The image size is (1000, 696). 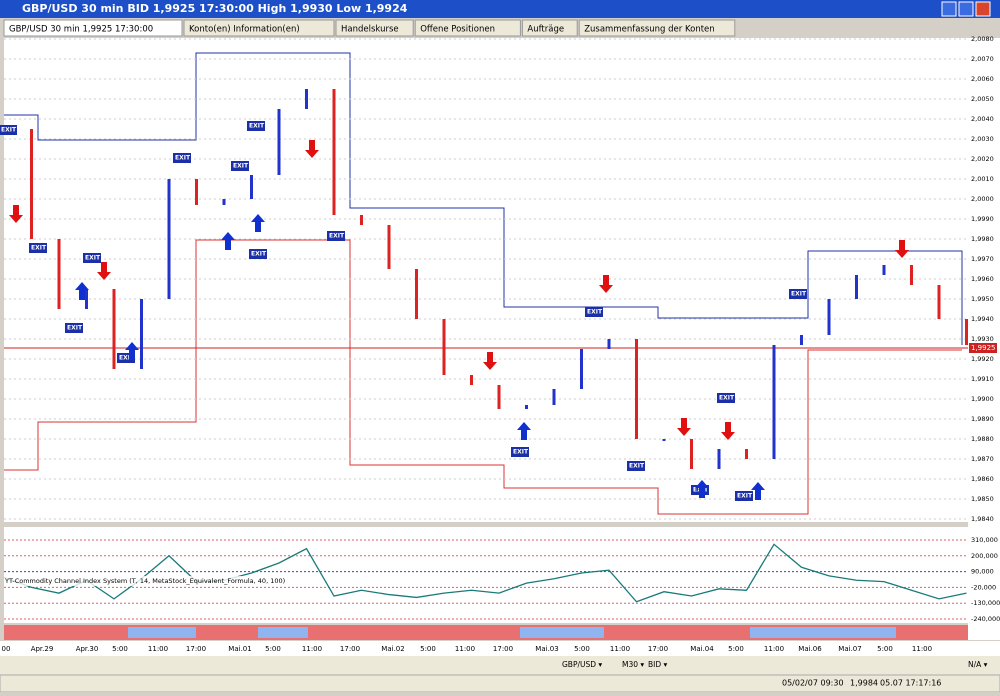 I want to click on toolbar-dropdown: BID ▾, so click(x=658, y=664).